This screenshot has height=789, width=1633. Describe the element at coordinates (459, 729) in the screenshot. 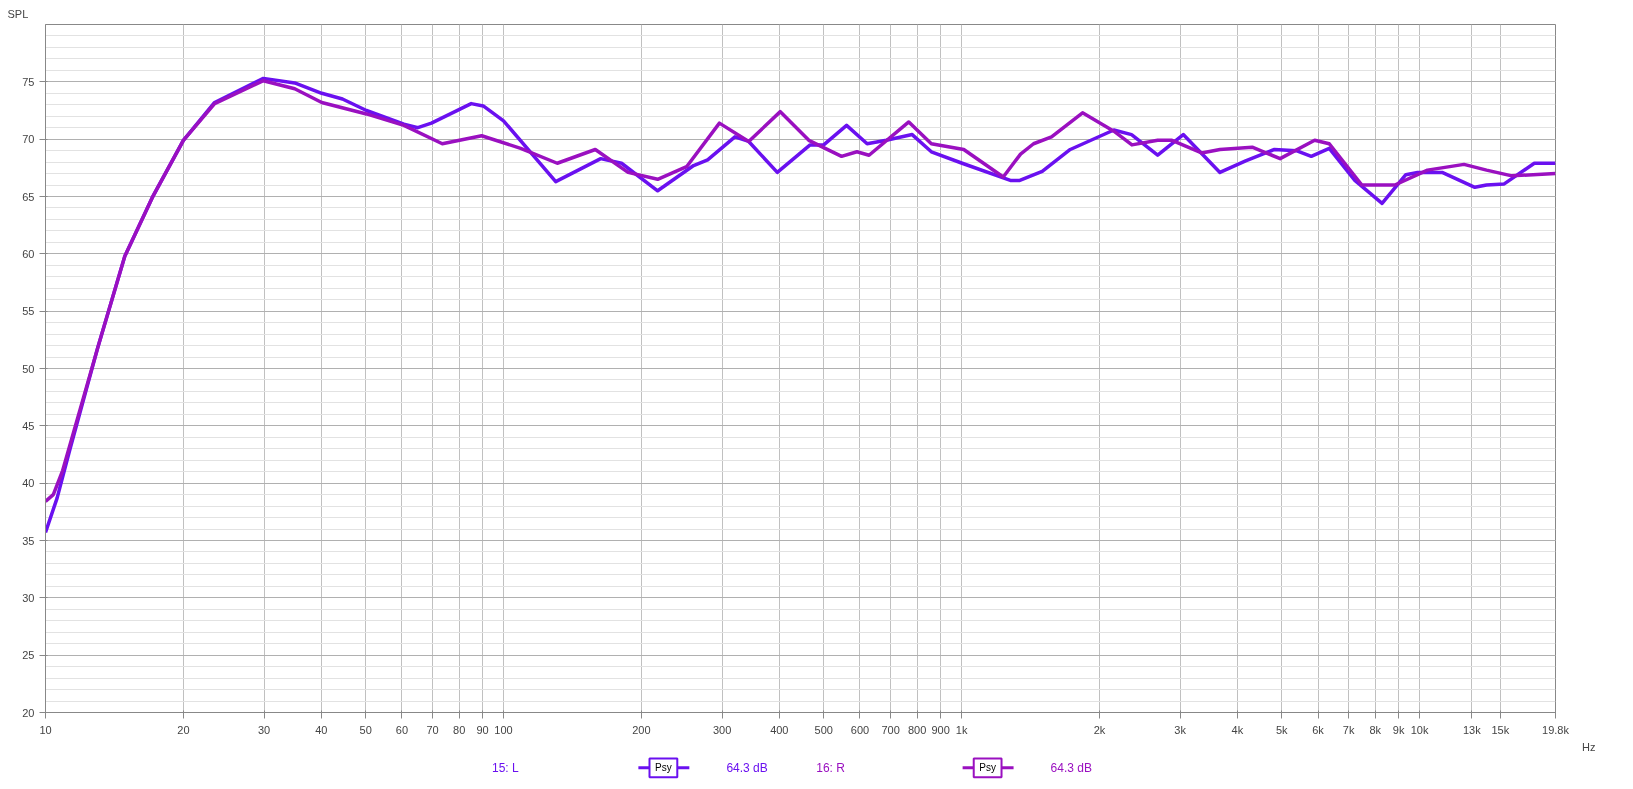

I see `x-tick-label: 80` at that location.